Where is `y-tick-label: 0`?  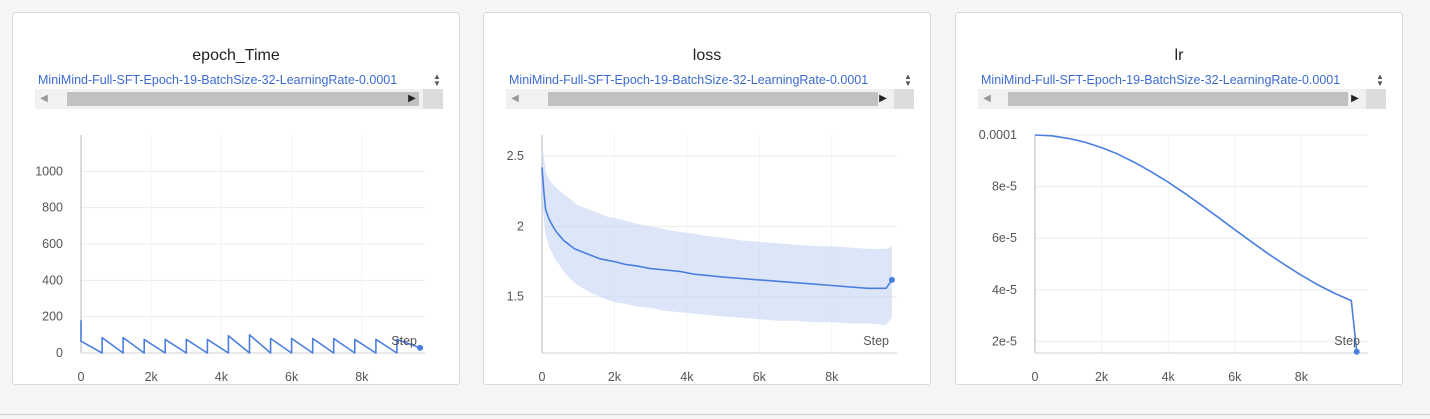
y-tick-label: 0 is located at coordinates (59, 353).